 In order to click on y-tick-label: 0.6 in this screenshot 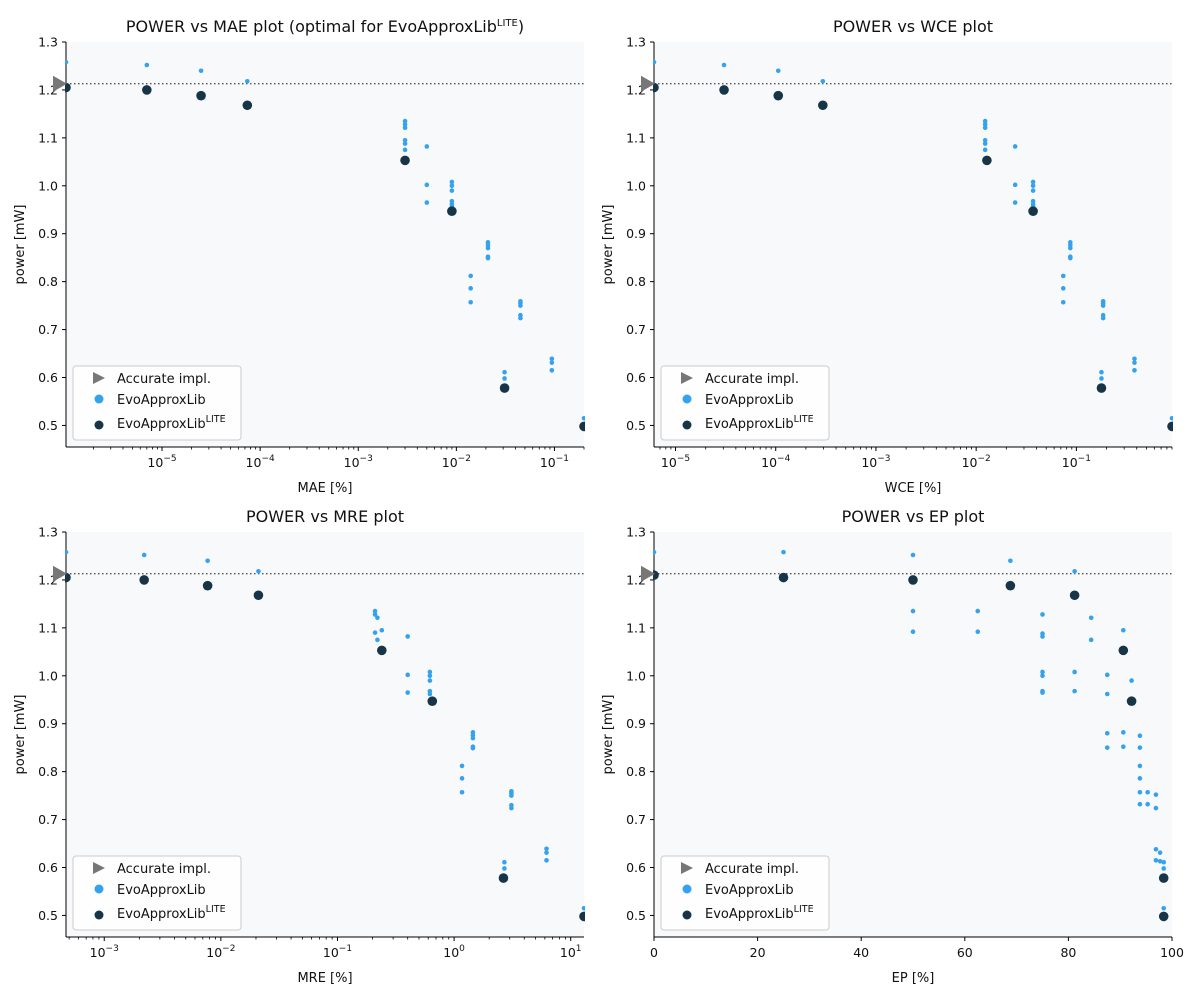, I will do `click(636, 867)`.